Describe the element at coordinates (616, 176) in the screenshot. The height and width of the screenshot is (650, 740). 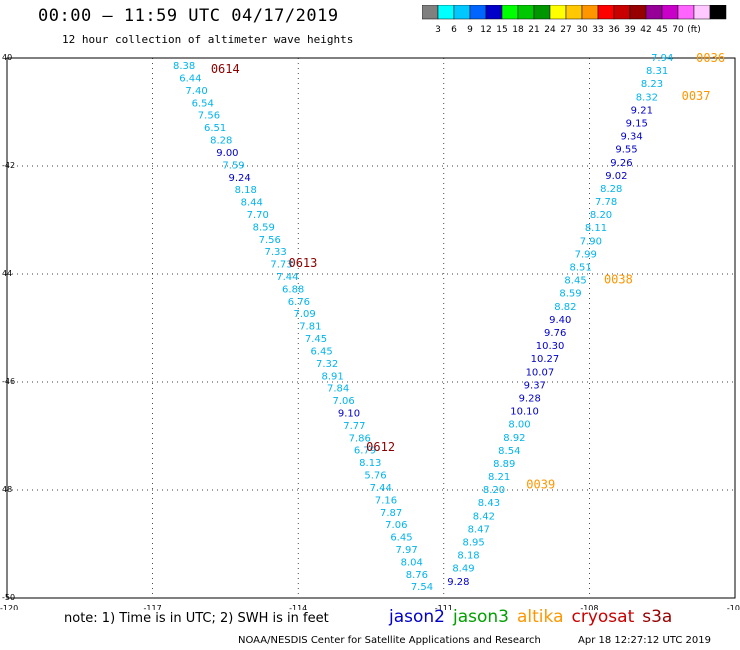
I see `swh-value-altika: 9.02` at that location.